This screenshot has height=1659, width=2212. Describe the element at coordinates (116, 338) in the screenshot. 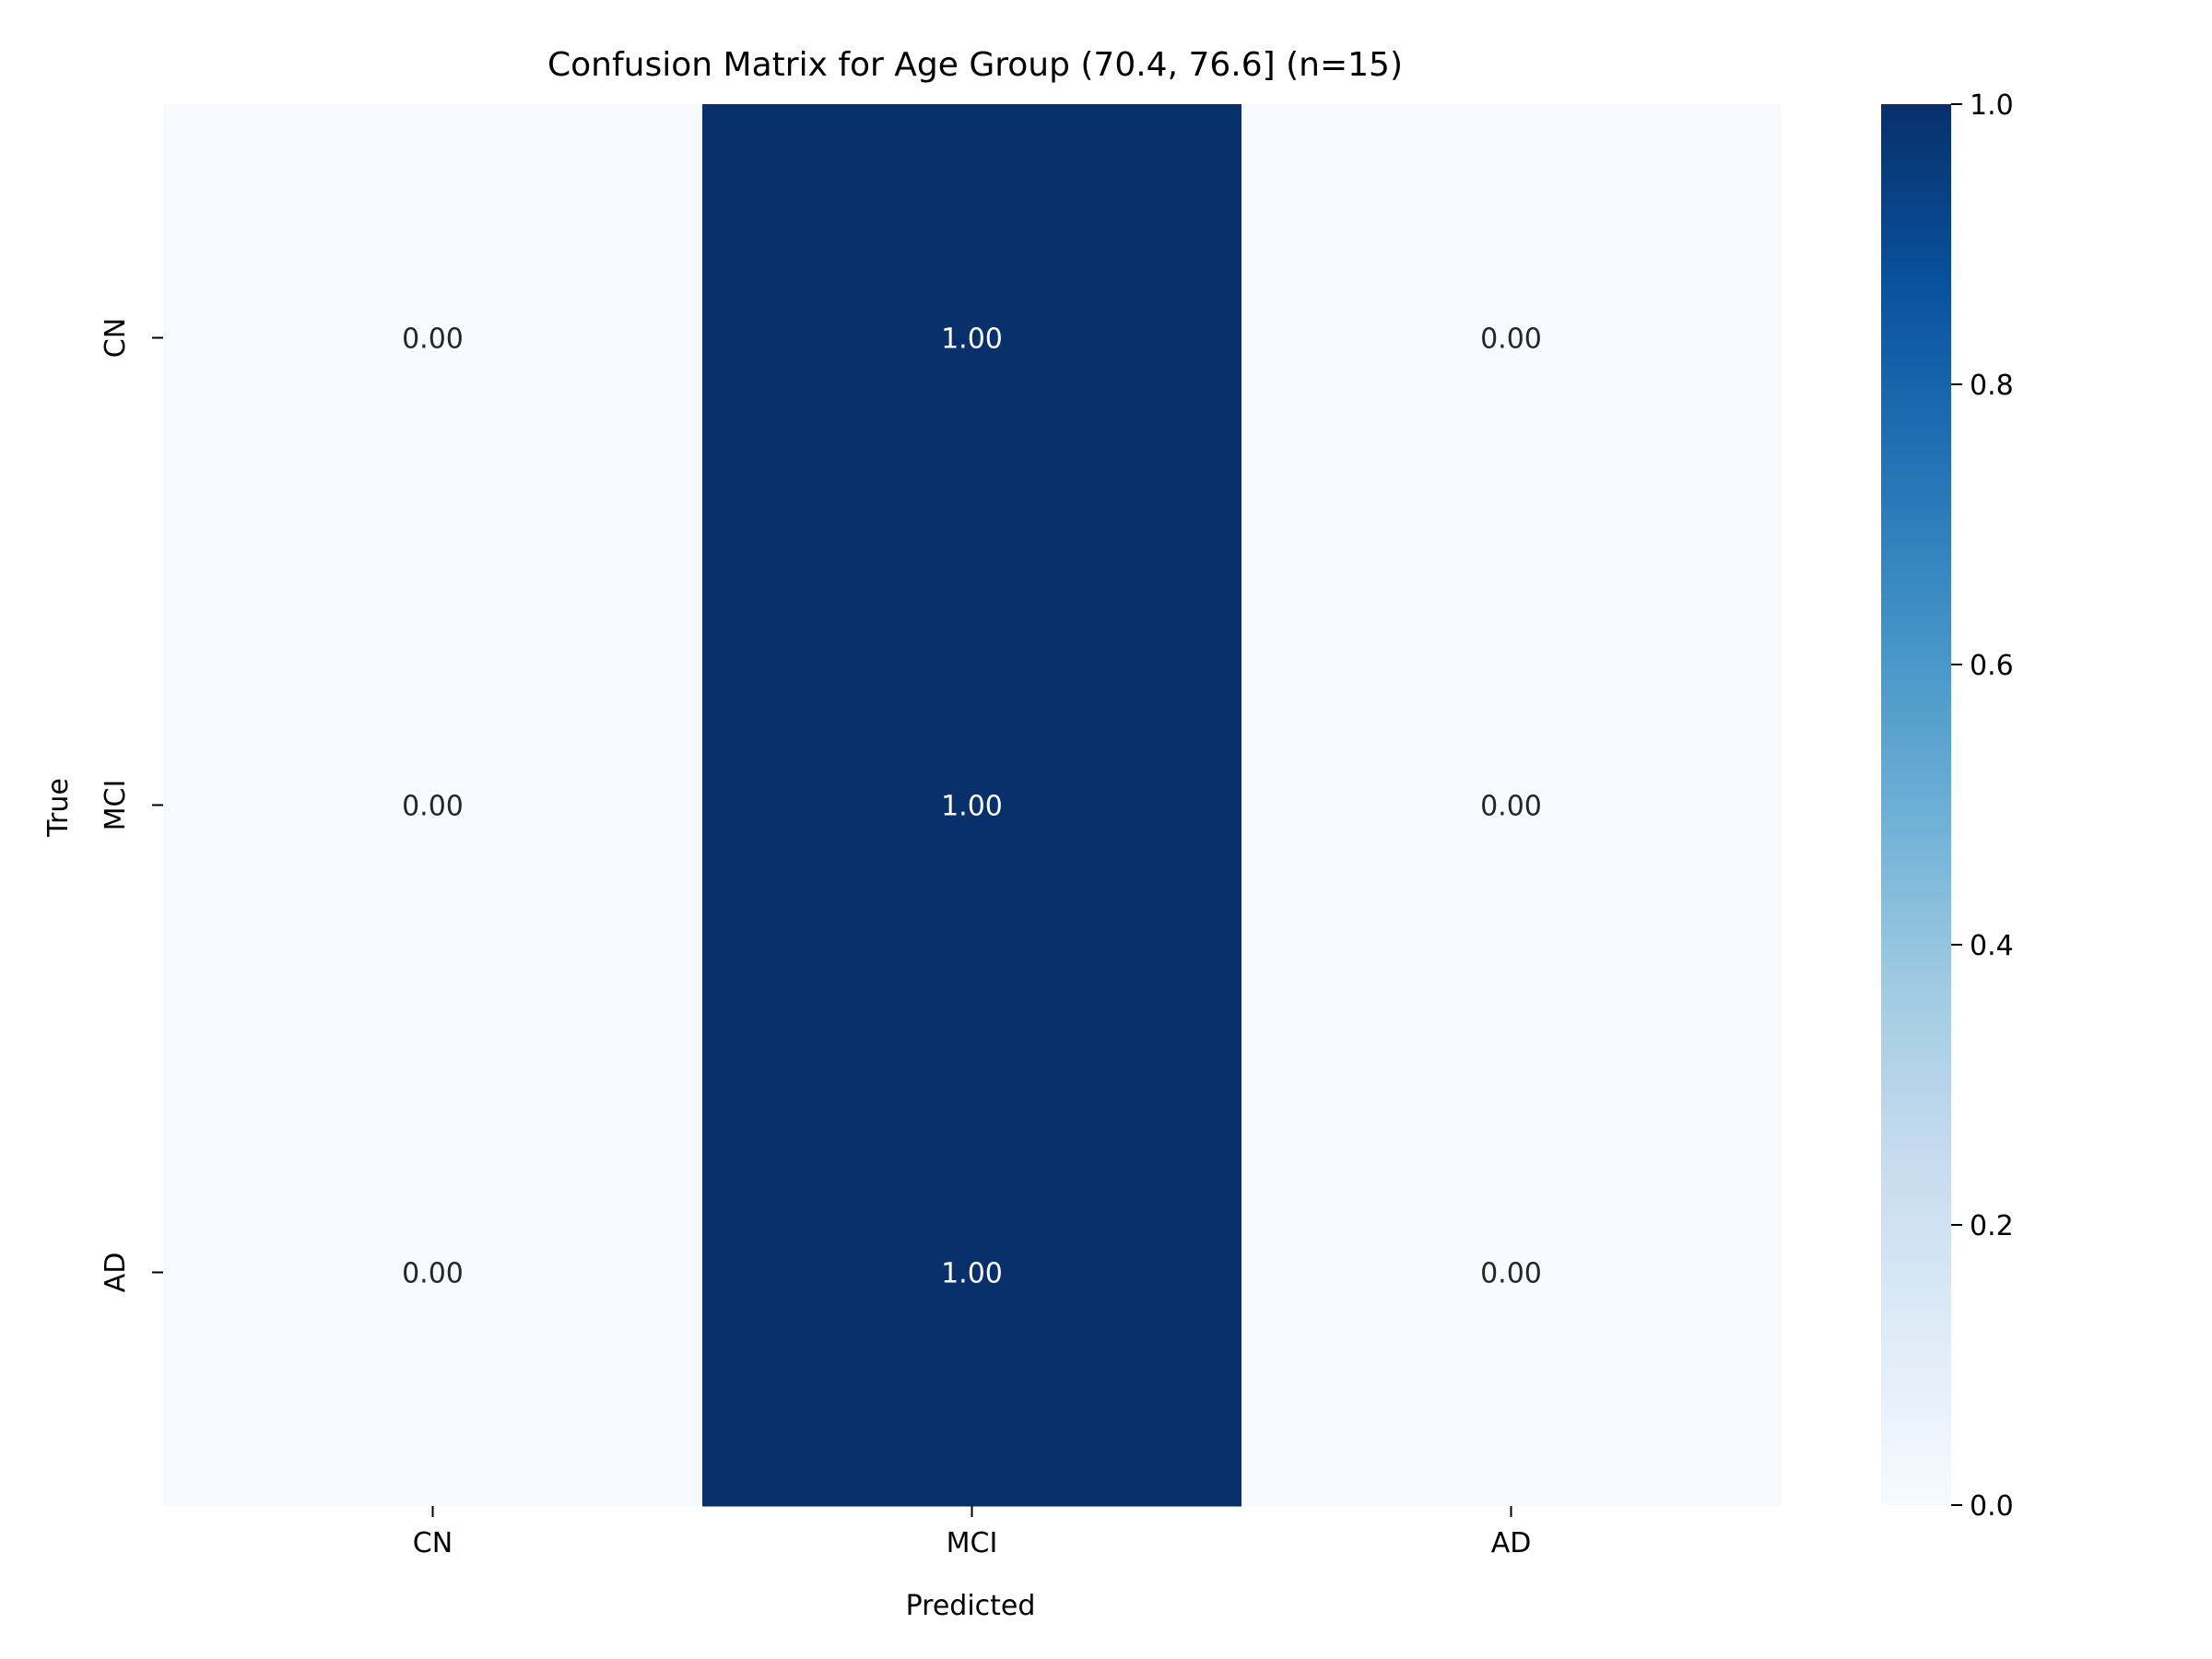

I see `y-tick-label: CN` at that location.